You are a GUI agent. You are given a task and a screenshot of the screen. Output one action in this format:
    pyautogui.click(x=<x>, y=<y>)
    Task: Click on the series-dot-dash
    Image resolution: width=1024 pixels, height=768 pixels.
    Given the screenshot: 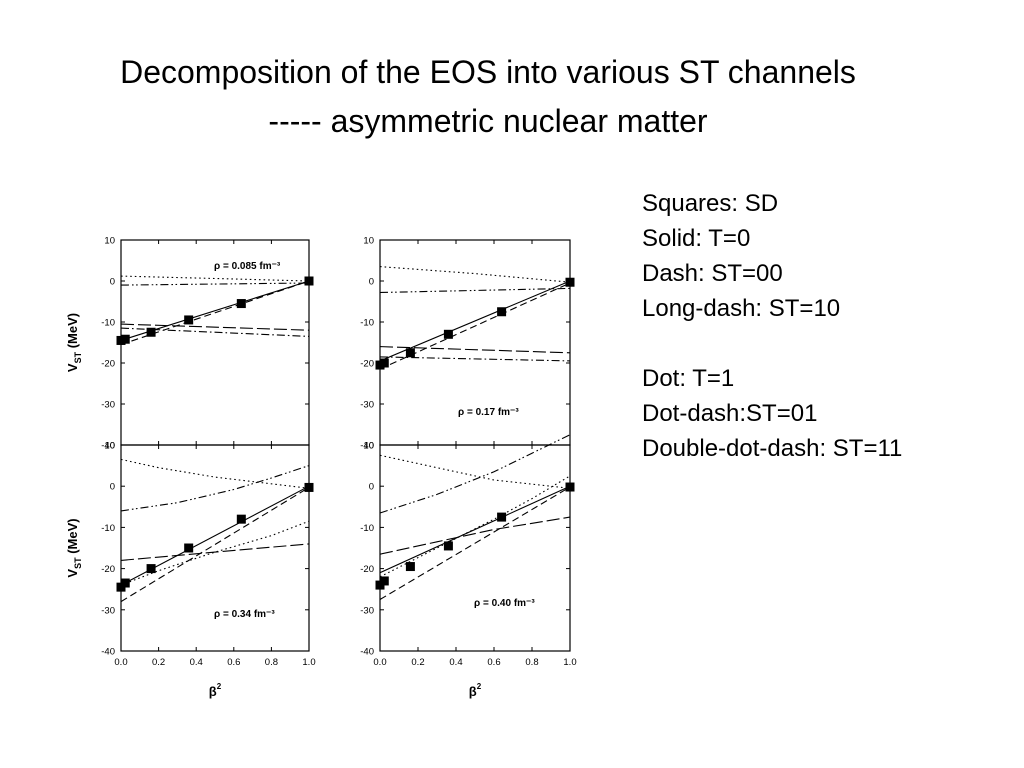 What is the action you would take?
    pyautogui.click(x=475, y=359)
    